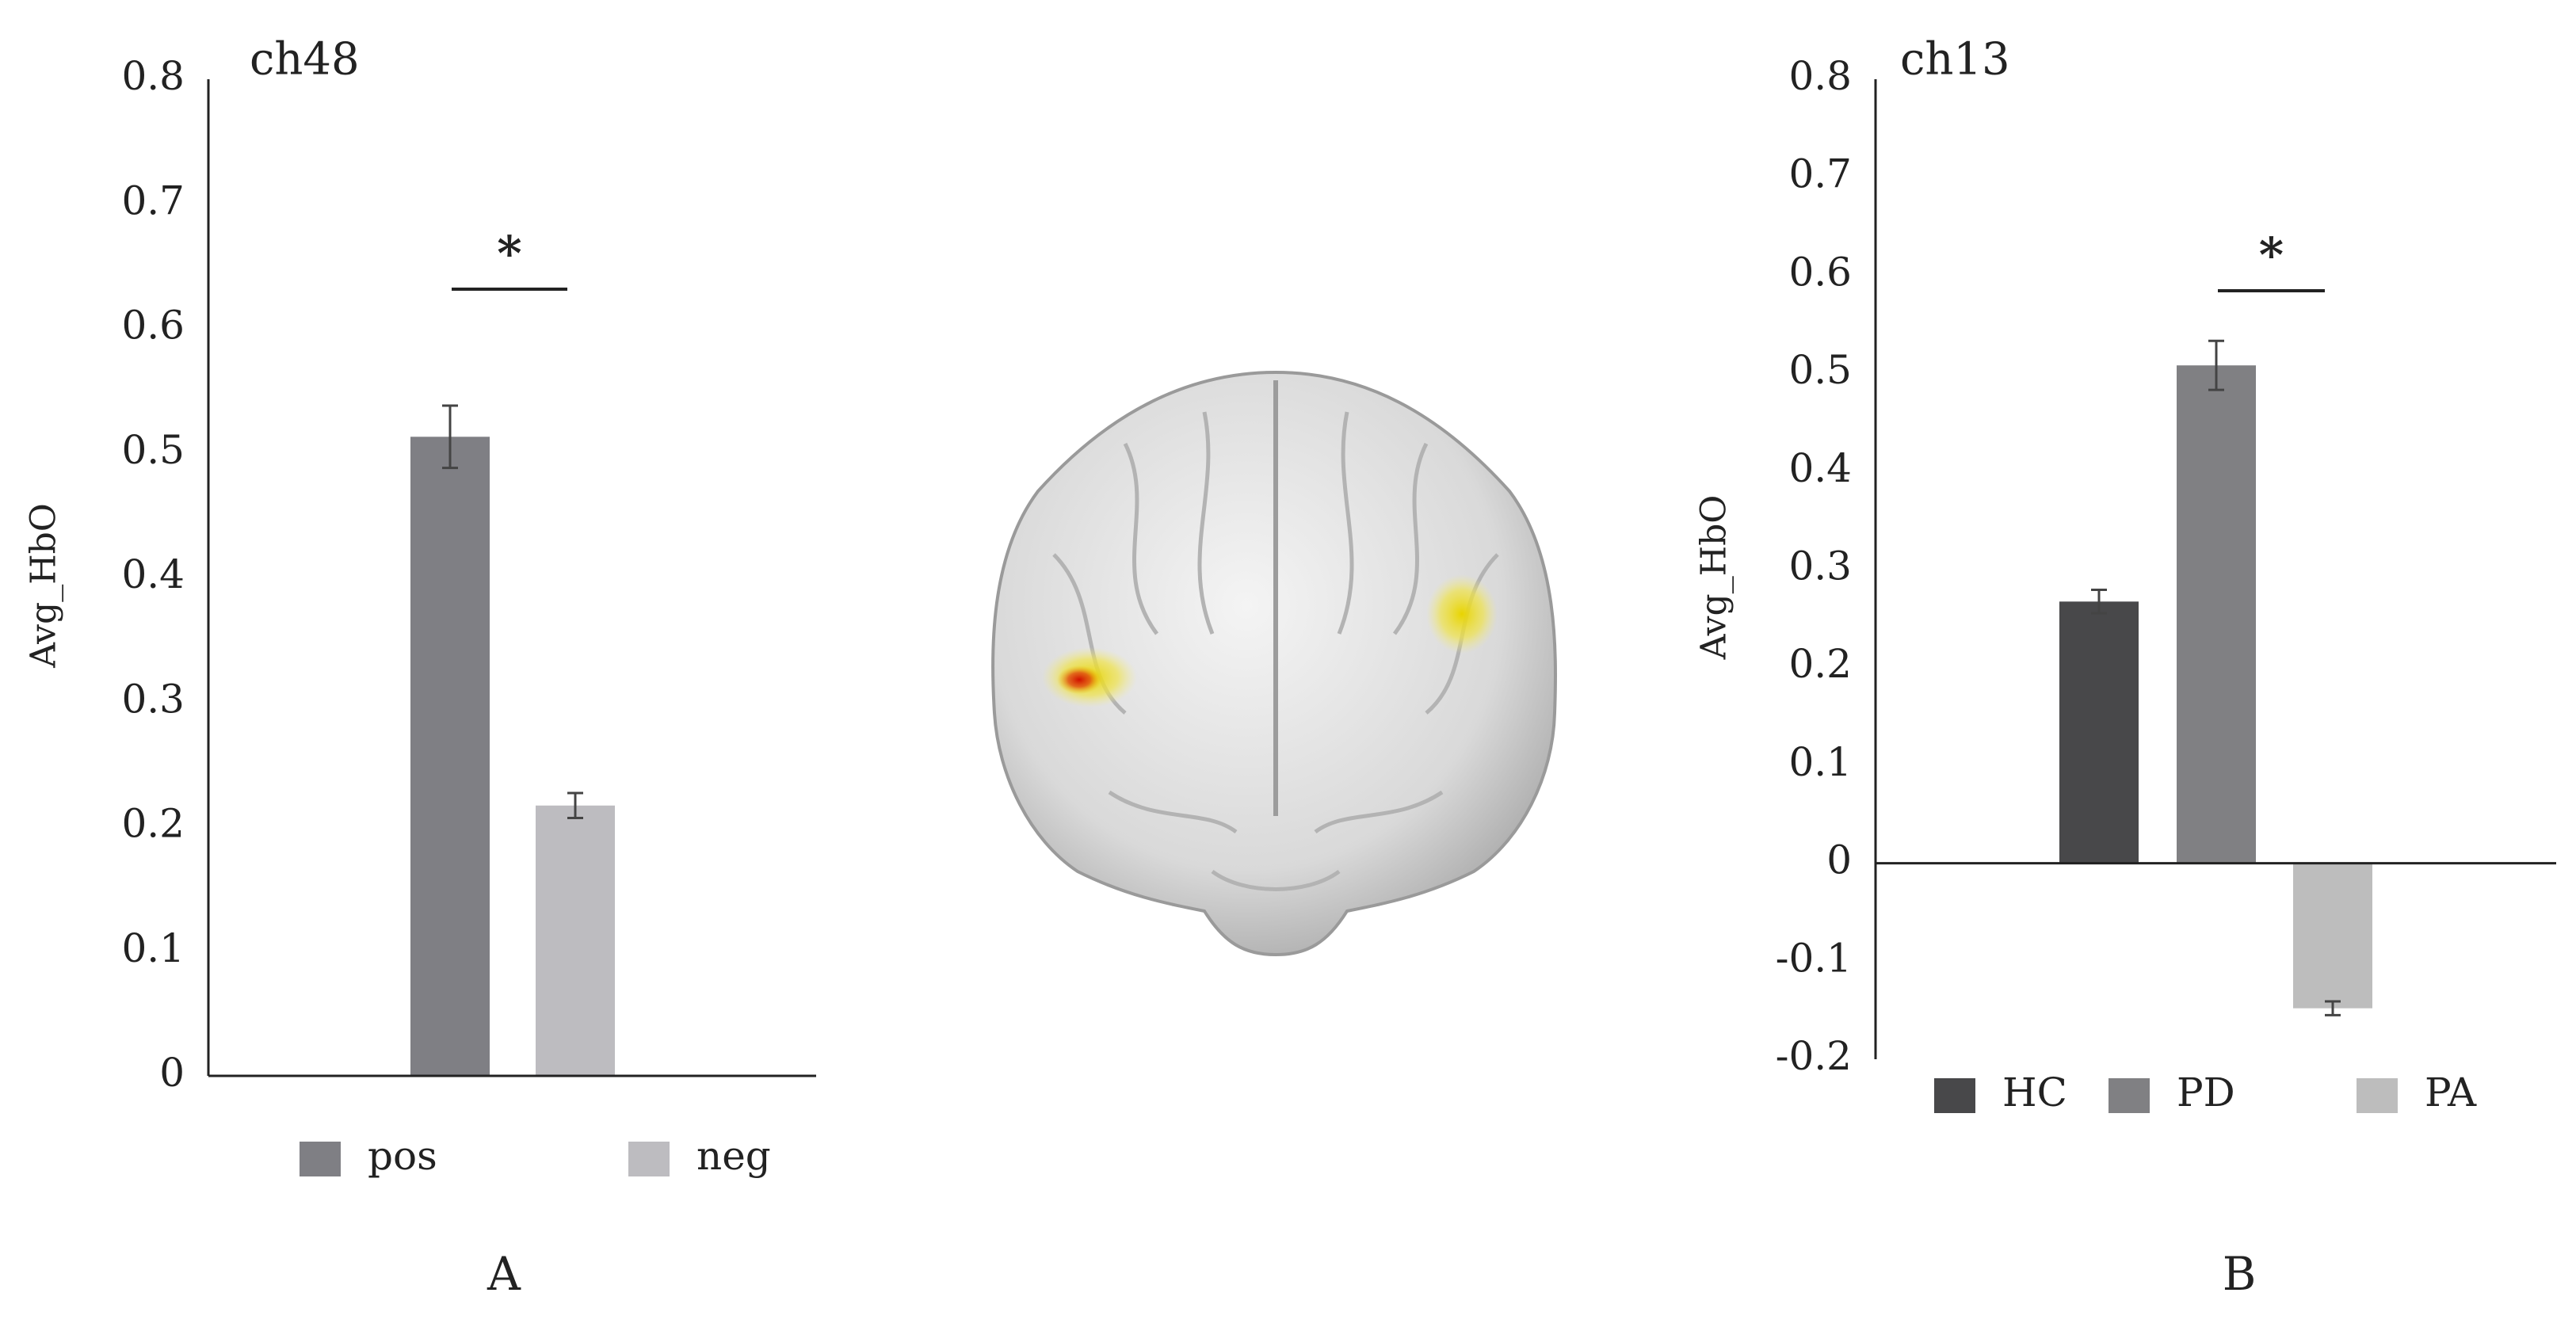  I want to click on chart-title: ch48, so click(305, 60).